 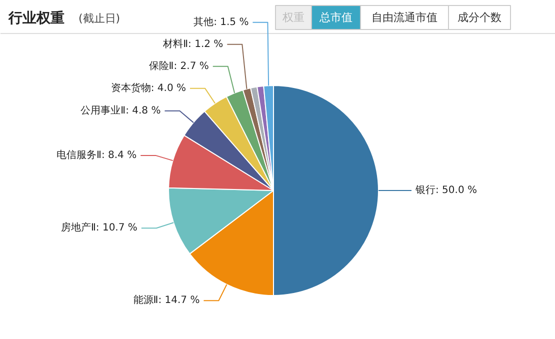 I want to click on slice-label: 材料Ⅱ: 1.2 %, so click(x=193, y=44).